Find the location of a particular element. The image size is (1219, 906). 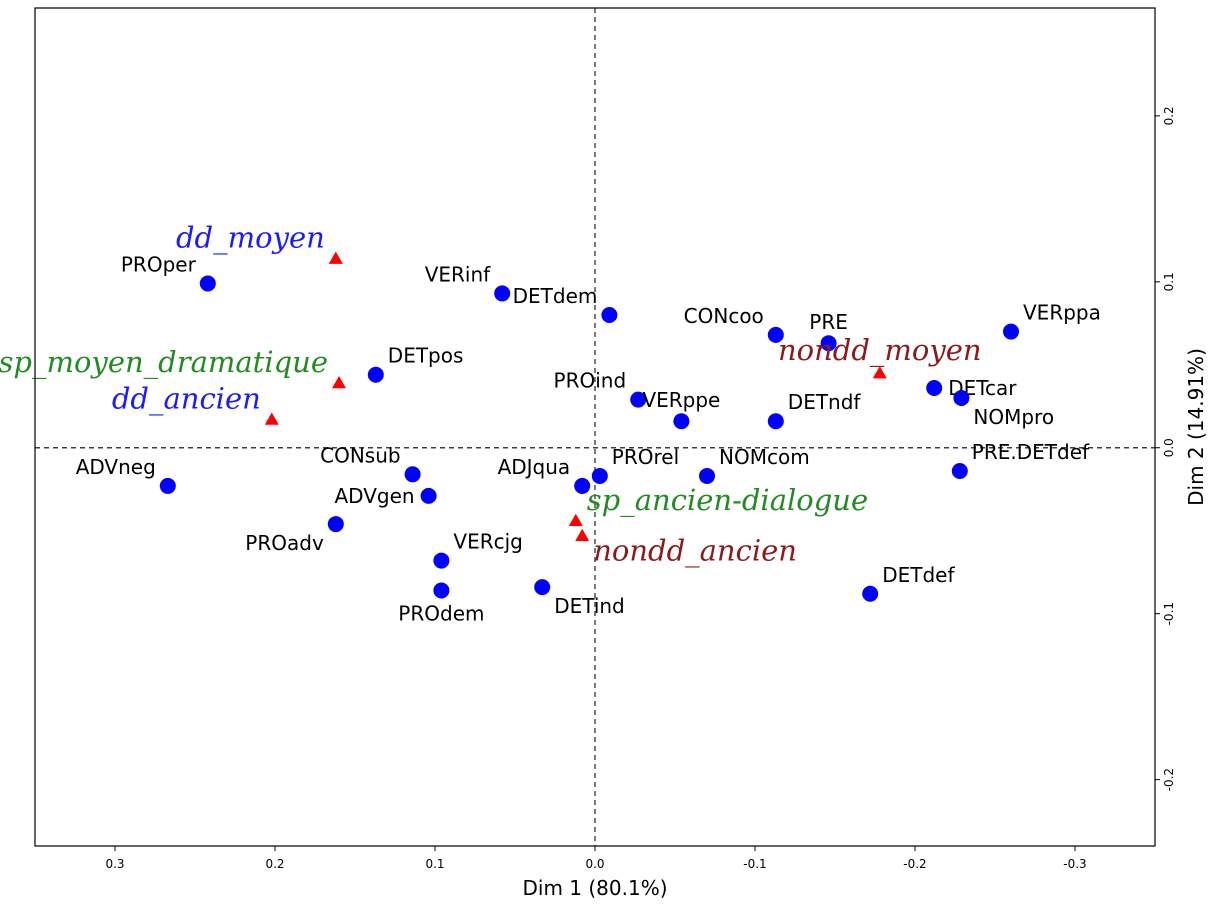

group-label: nondd_ancien is located at coordinates (695, 551).